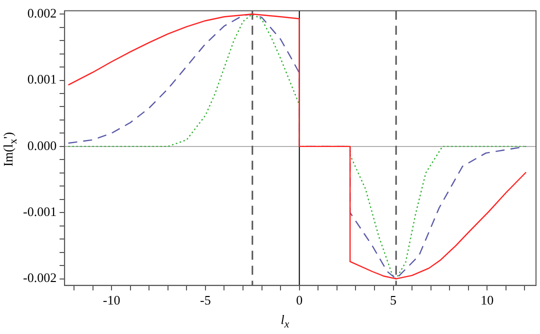 The width and height of the screenshot is (540, 334). Describe the element at coordinates (39, 278) in the screenshot. I see `y-tick-label: -0.002` at that location.